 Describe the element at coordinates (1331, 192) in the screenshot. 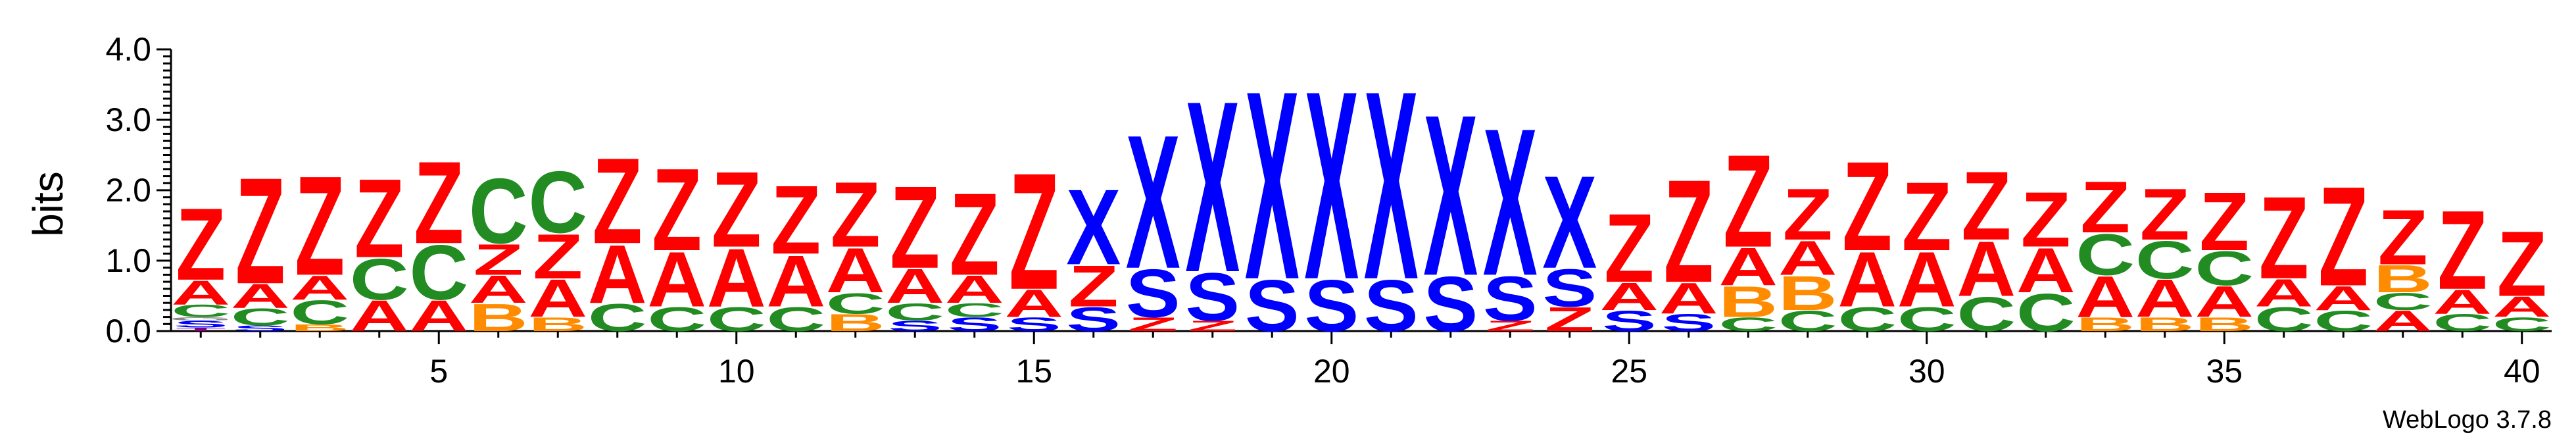

I see `logo-column-20: SX` at that location.